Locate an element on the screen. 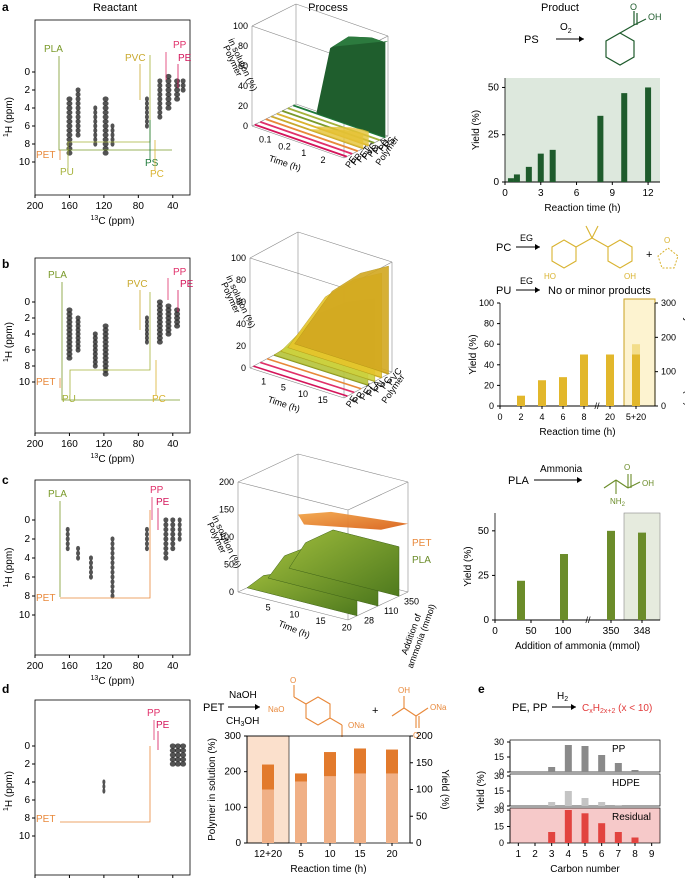 The height and width of the screenshot is (881, 685). nmr-label-pvc: PVC is located at coordinates (137, 284).